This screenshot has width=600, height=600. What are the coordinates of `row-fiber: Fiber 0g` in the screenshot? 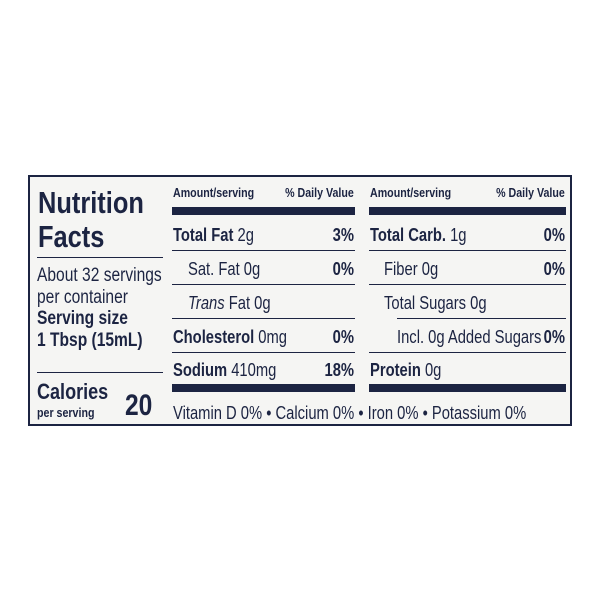 It's located at (411, 269).